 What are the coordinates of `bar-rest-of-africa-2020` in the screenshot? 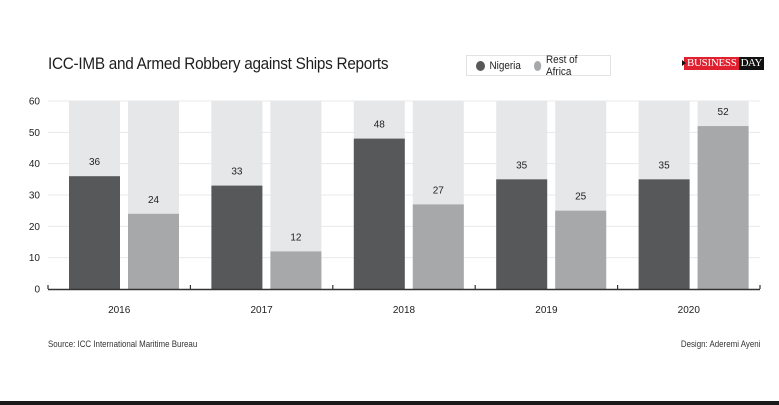 It's located at (723, 207).